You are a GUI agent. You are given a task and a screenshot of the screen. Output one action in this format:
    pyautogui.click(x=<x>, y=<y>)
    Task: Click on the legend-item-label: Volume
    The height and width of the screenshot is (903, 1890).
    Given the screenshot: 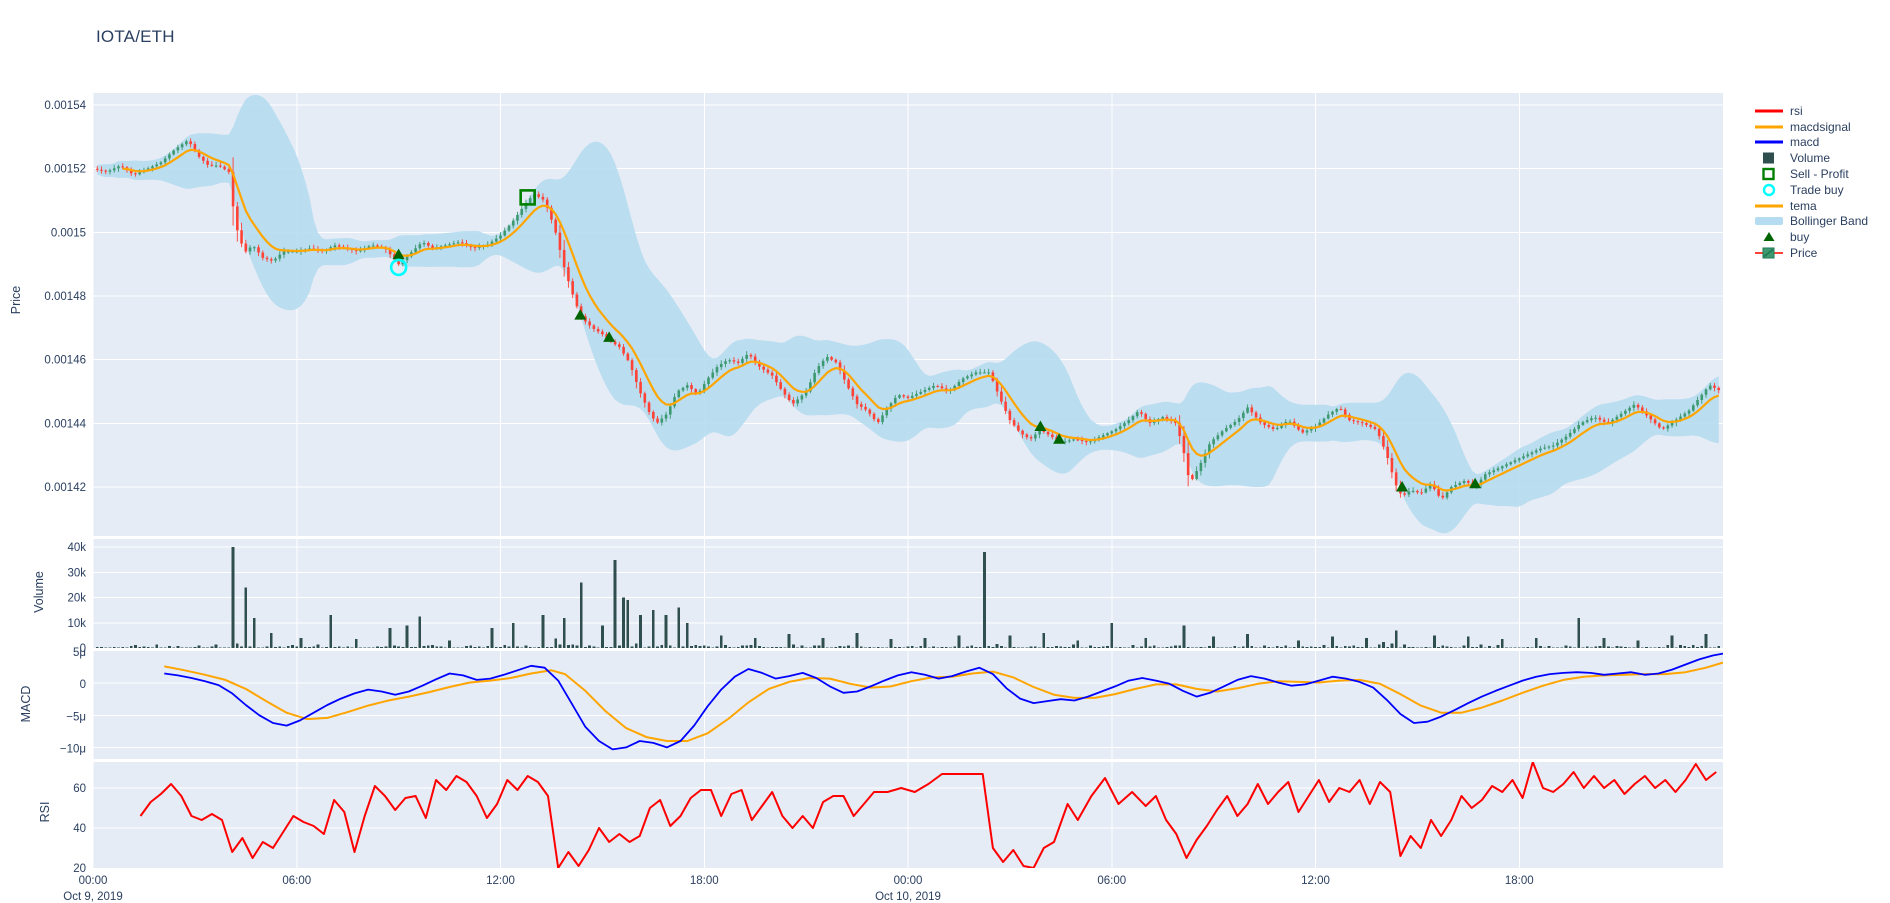 What is the action you would take?
    pyautogui.click(x=1810, y=158)
    